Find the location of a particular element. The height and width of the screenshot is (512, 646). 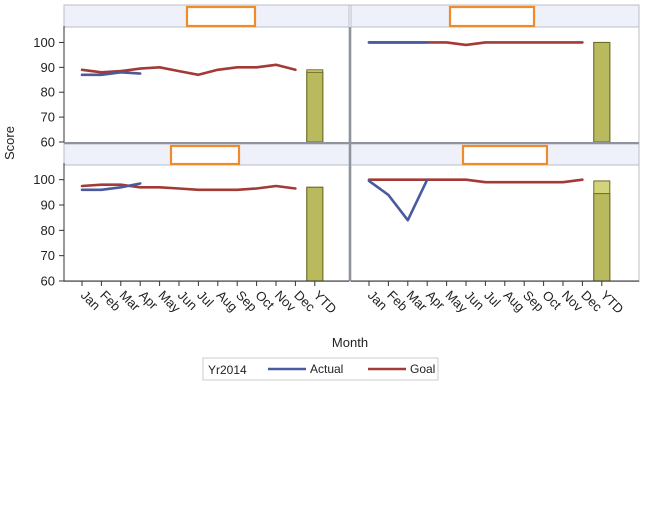

panel-bottom-right-ytd-actual-bar is located at coordinates (602, 237).